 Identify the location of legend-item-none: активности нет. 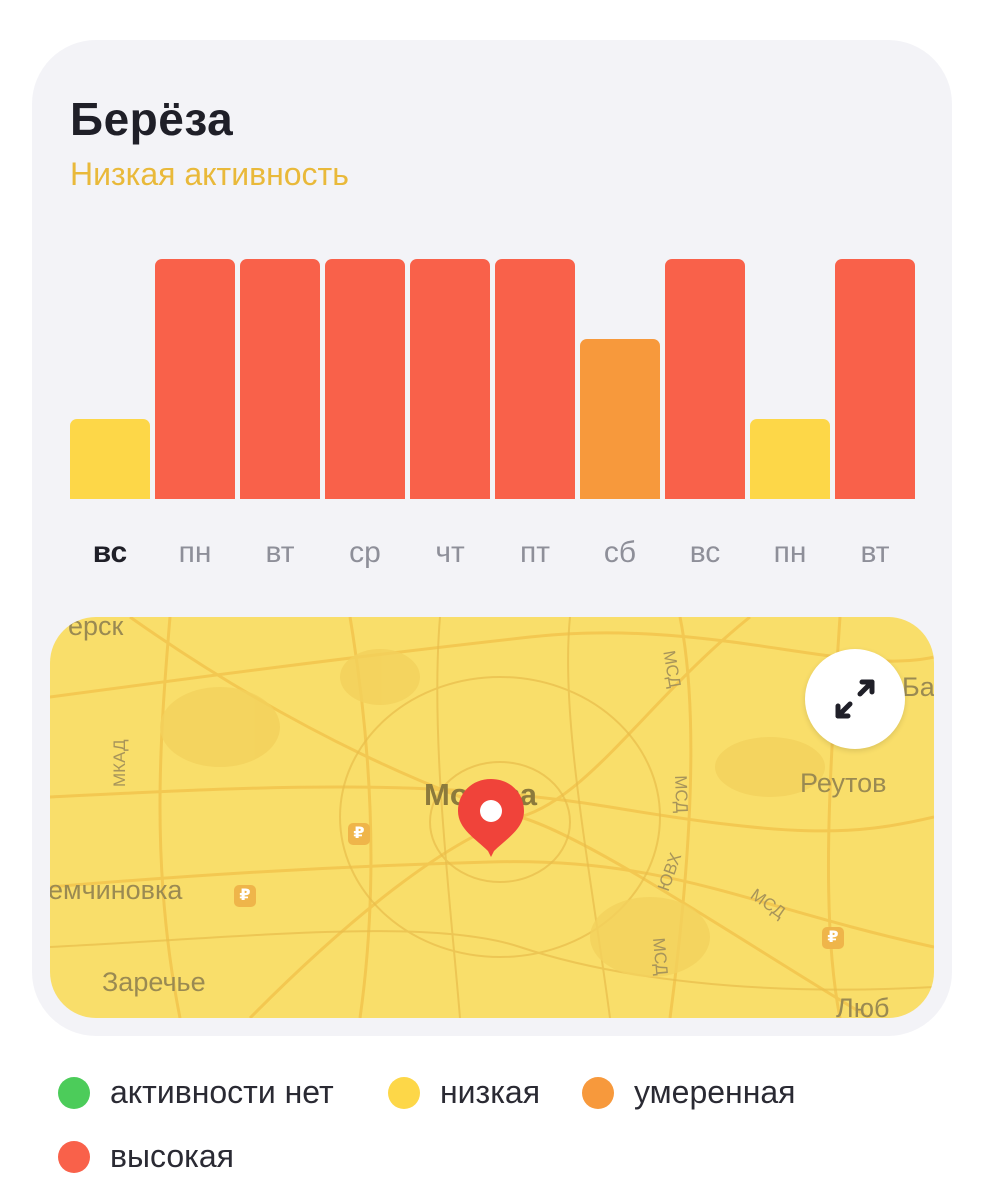
(196, 1092).